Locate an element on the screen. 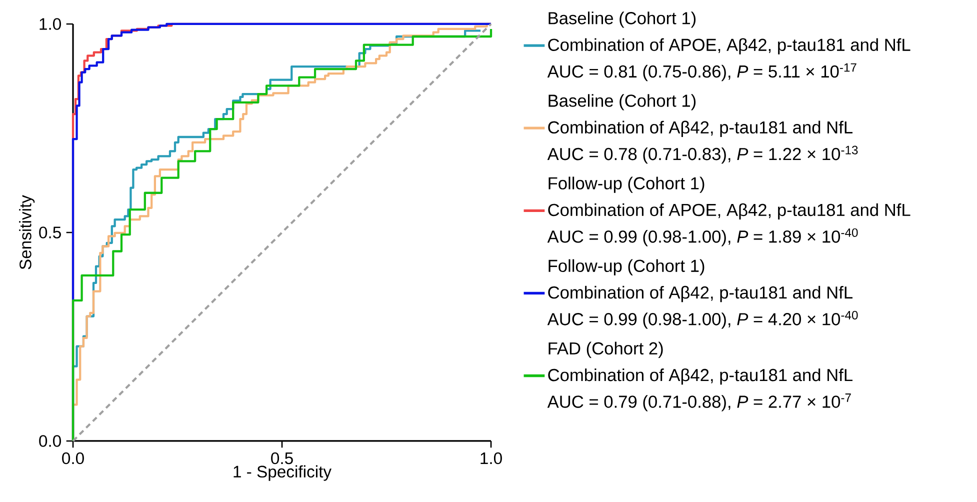 The width and height of the screenshot is (977, 502). y-axis-title: Sensitivity is located at coordinates (27, 232).